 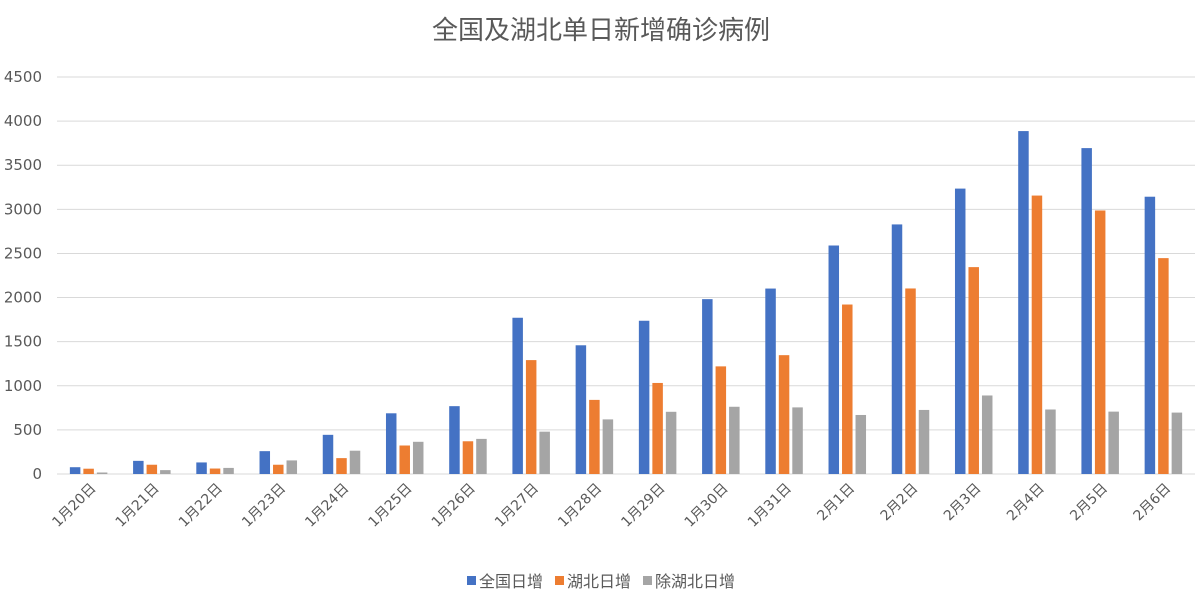 What do you see at coordinates (23, 121) in the screenshot?
I see `y-tick-label: 4000` at bounding box center [23, 121].